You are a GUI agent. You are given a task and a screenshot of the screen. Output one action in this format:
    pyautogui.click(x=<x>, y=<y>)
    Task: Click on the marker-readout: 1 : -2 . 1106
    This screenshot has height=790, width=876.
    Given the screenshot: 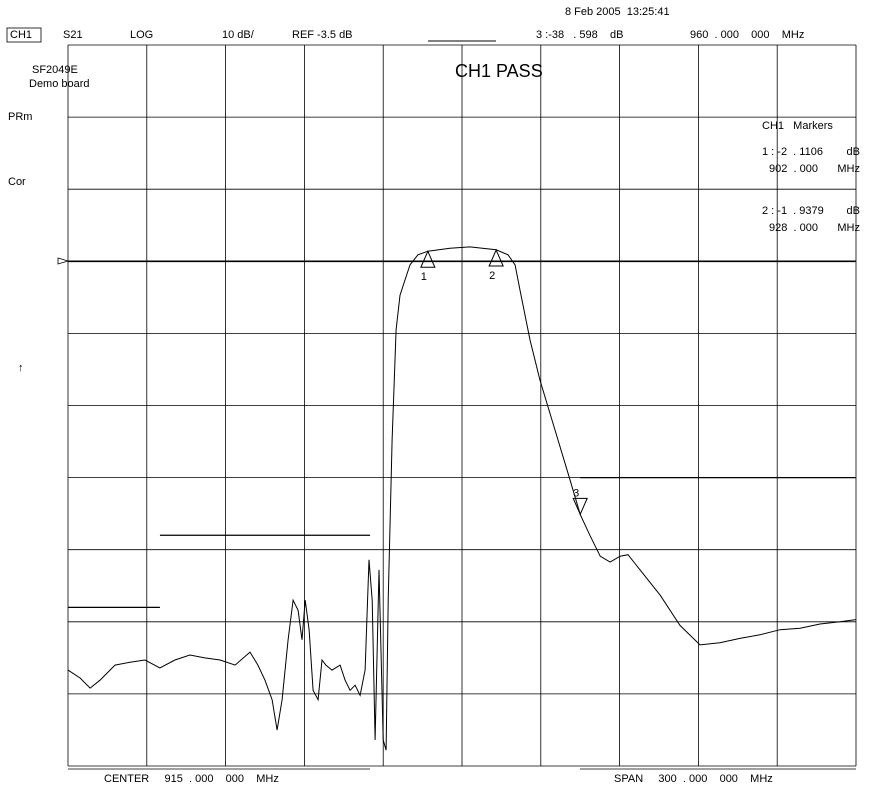 What is the action you would take?
    pyautogui.click(x=792, y=152)
    